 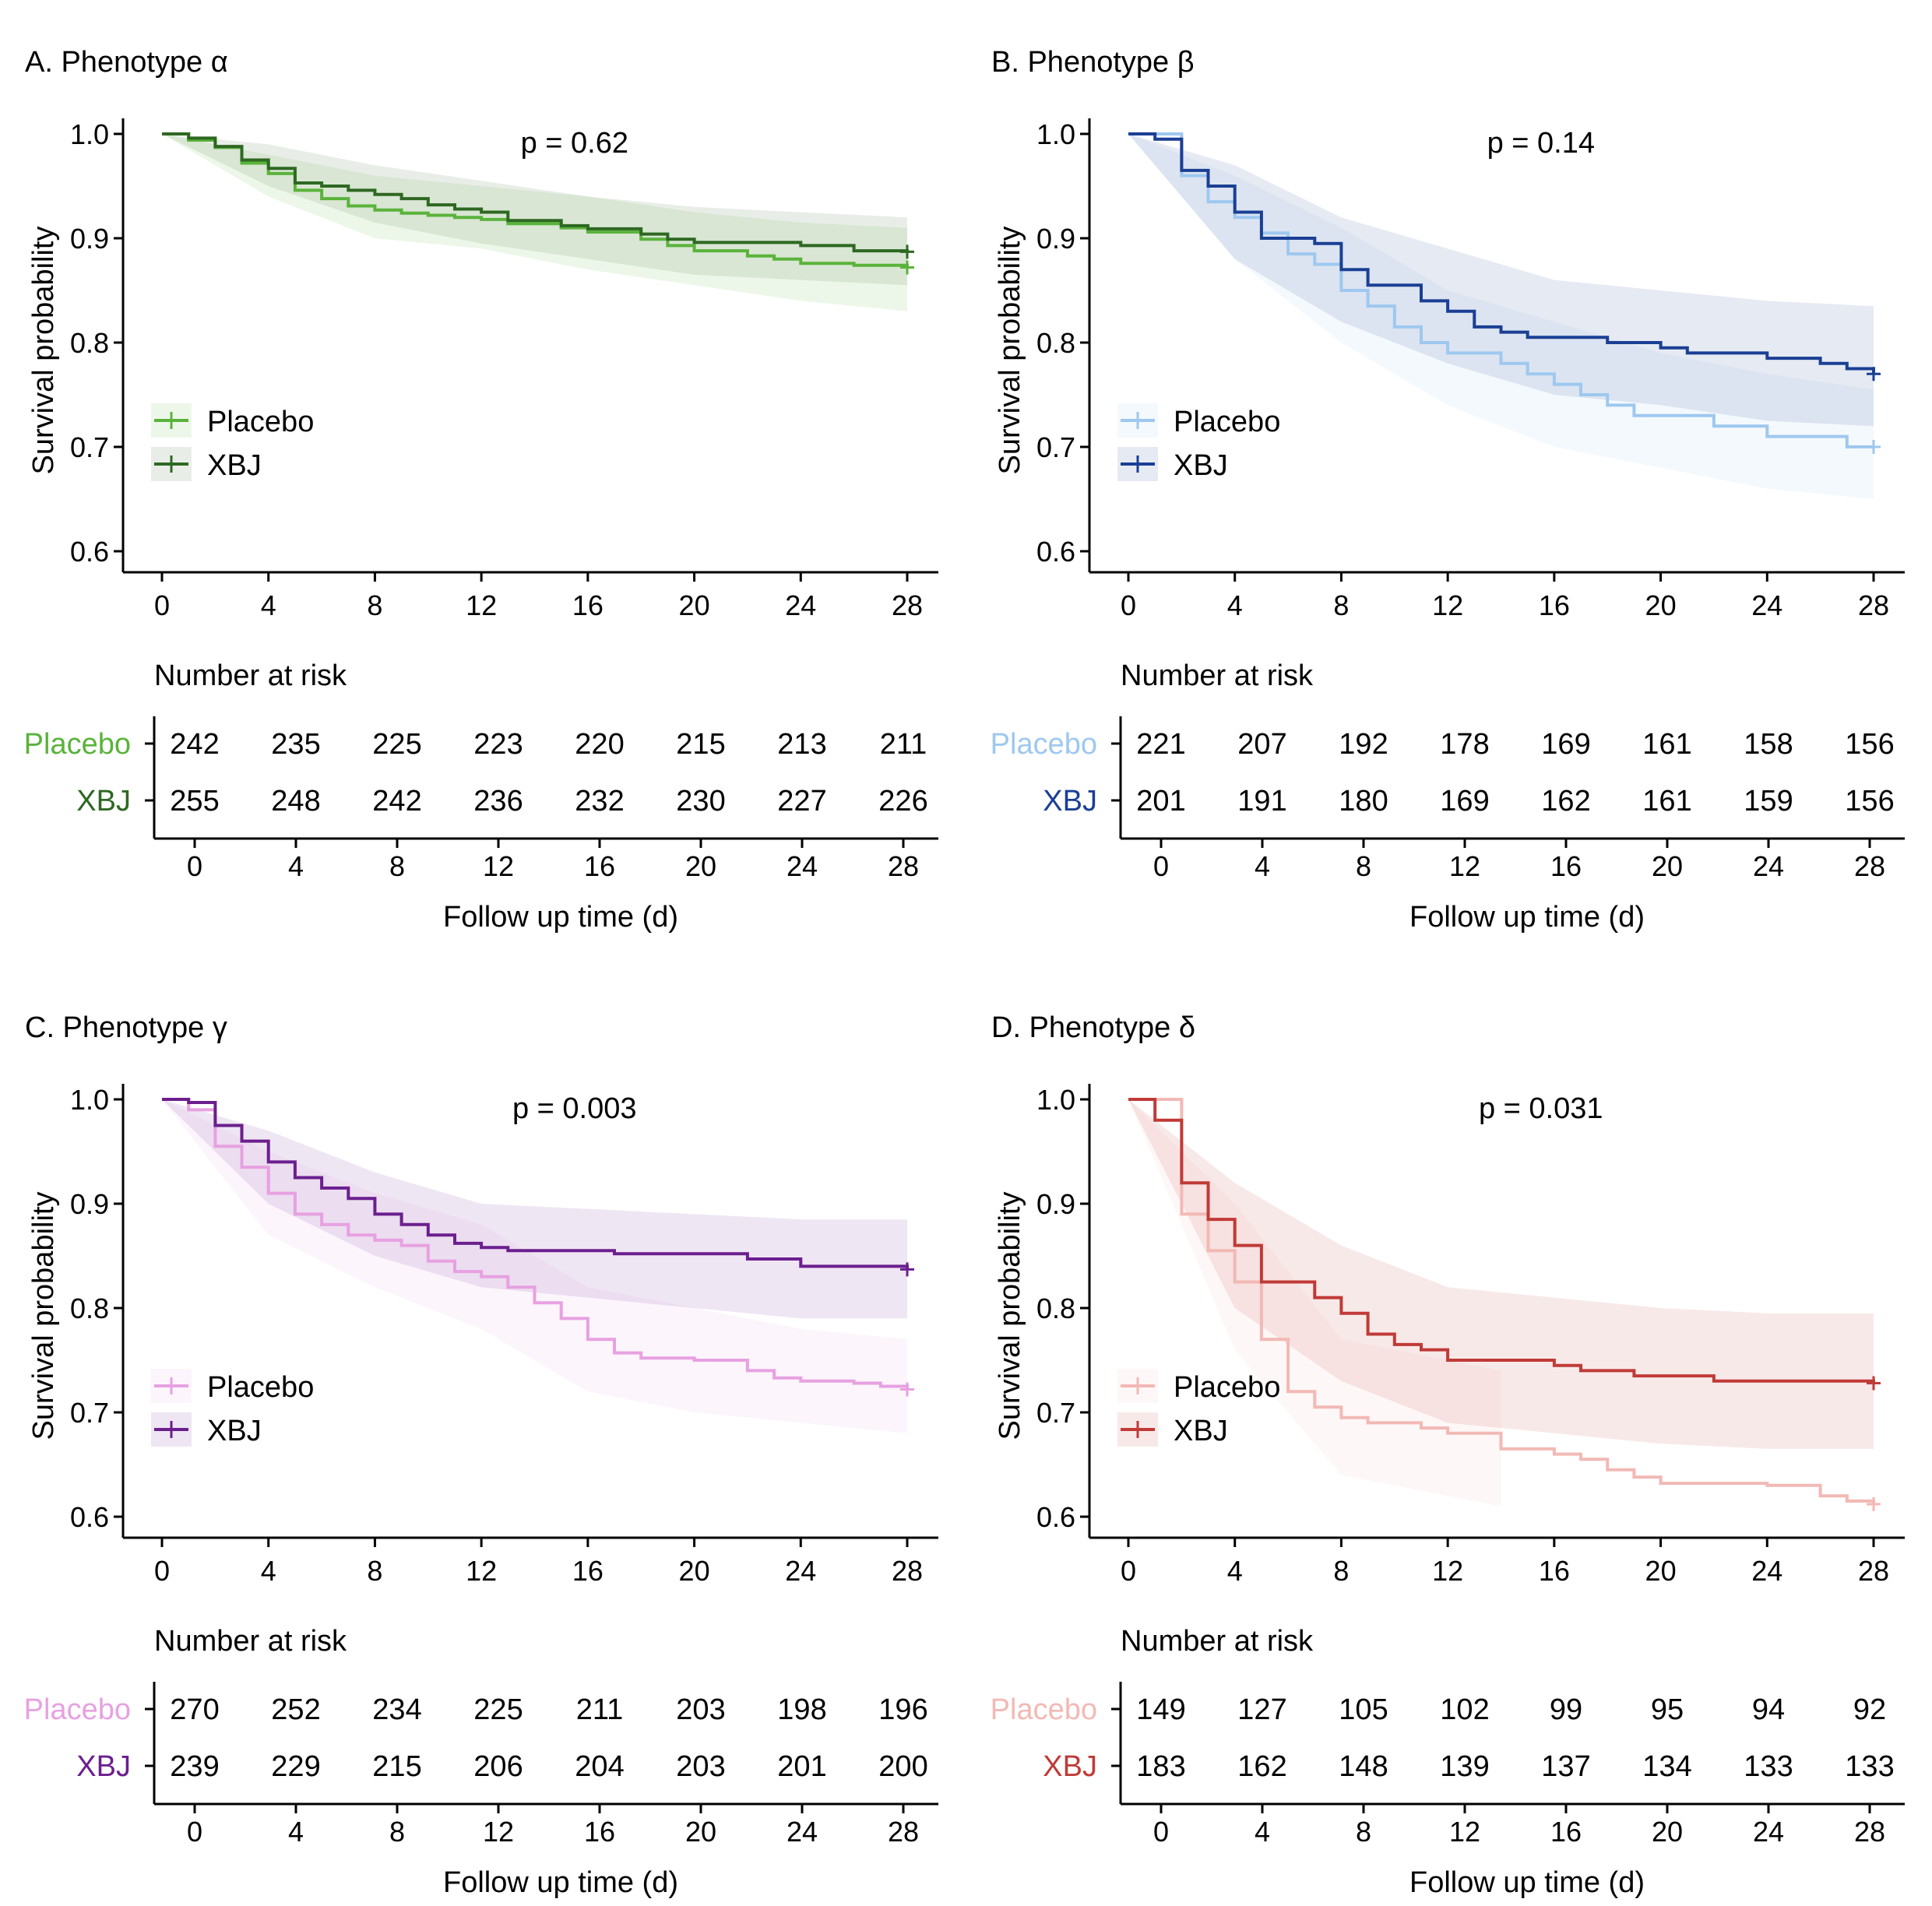 What do you see at coordinates (1363, 1766) in the screenshot?
I see `risk-count: 148` at bounding box center [1363, 1766].